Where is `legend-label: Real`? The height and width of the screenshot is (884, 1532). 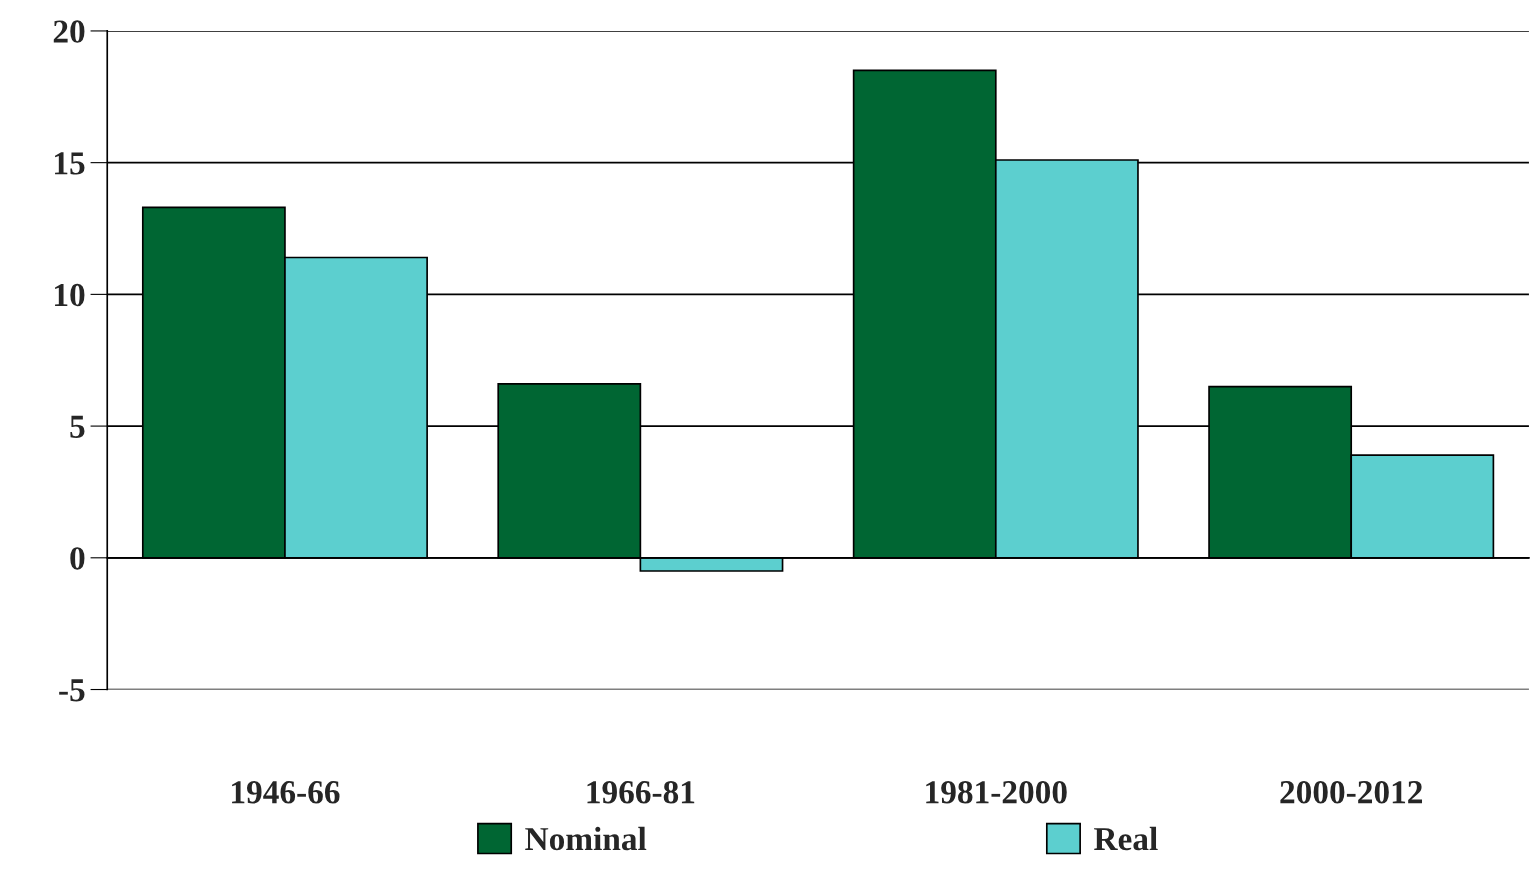
legend-label: Real is located at coordinates (1126, 838).